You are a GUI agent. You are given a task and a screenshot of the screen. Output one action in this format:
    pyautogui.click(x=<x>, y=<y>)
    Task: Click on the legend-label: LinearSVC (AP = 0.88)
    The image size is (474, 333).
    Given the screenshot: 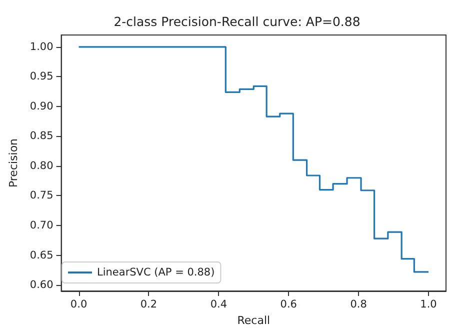 What is the action you would take?
    pyautogui.click(x=156, y=272)
    